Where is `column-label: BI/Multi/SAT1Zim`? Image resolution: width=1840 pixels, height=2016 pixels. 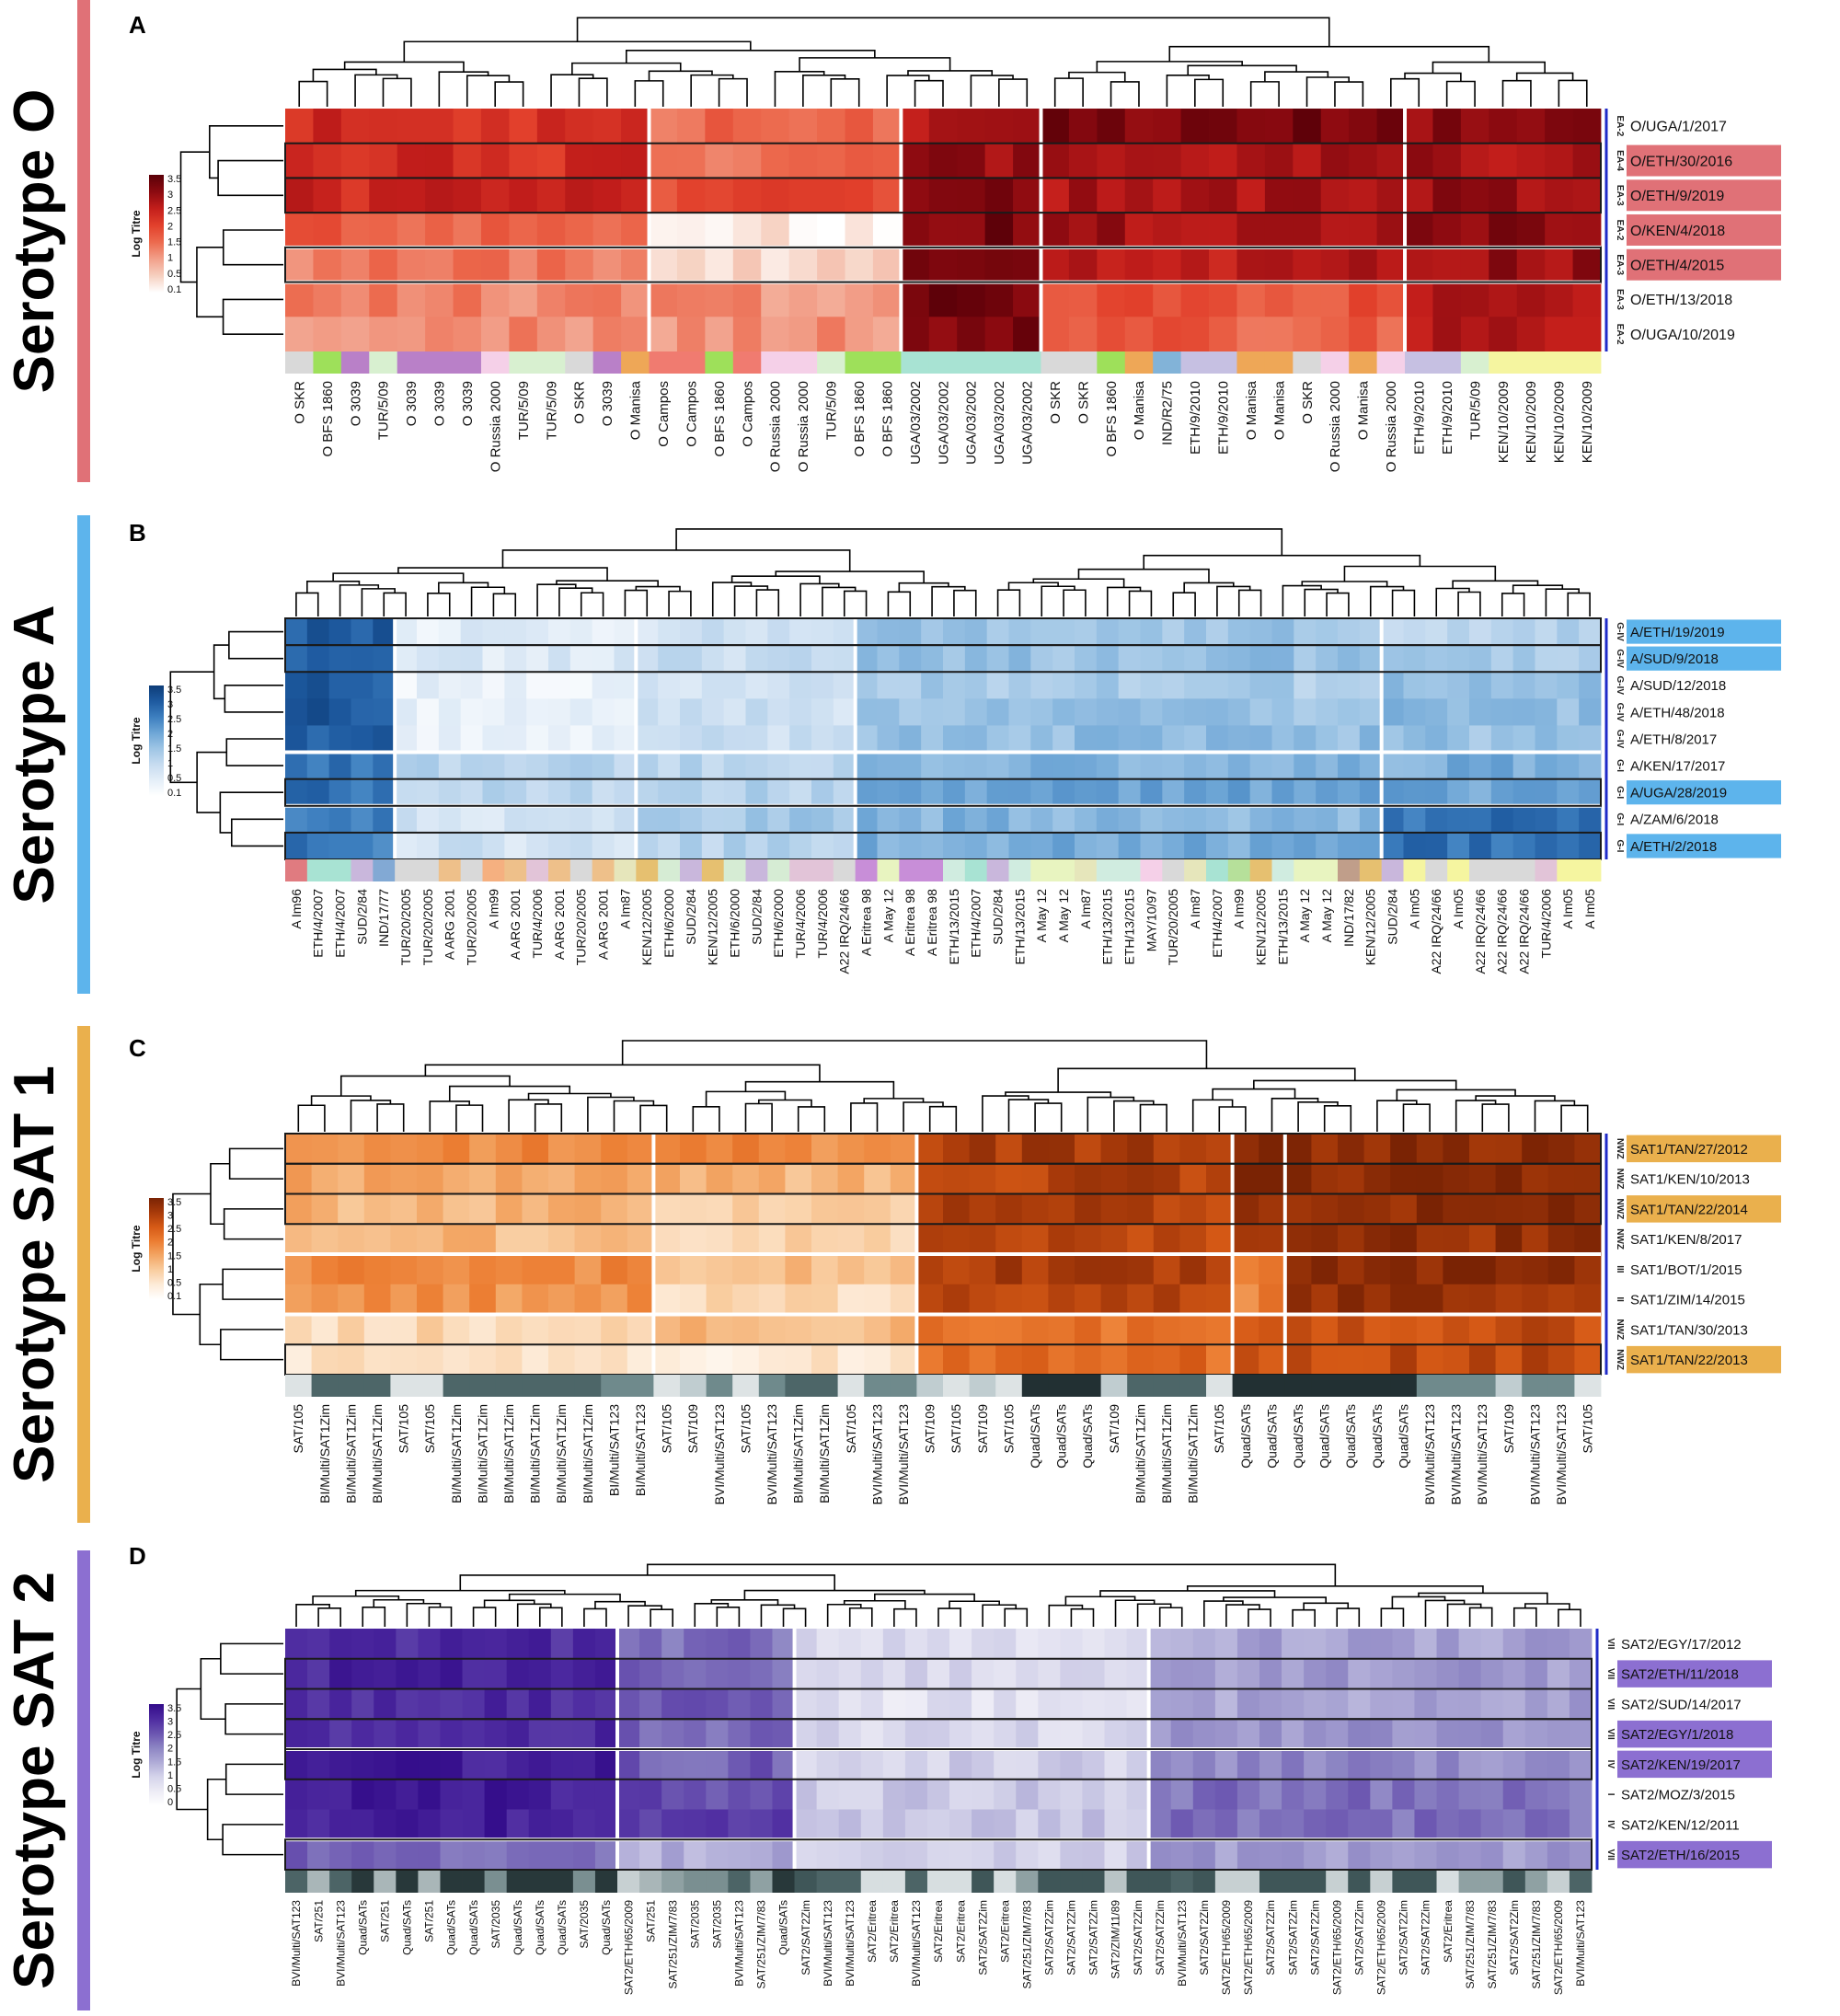 column-label: BI/Multi/SAT1Zim is located at coordinates (1193, 1453).